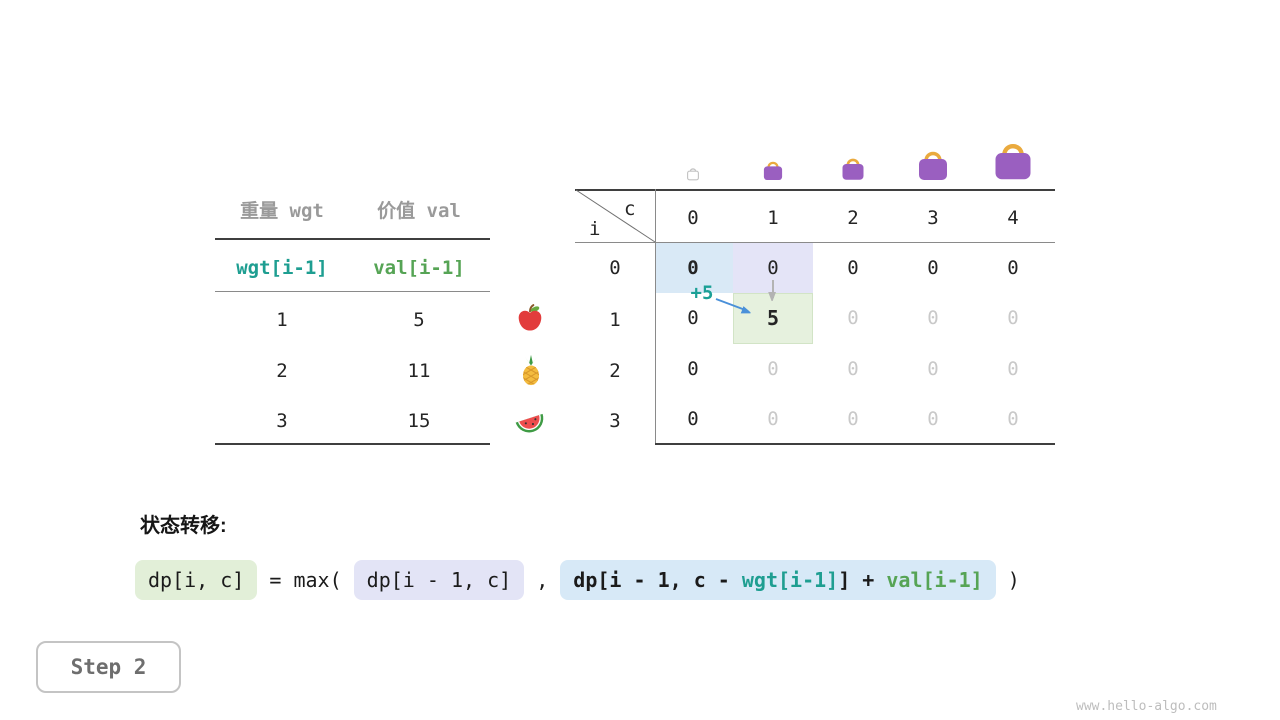 This screenshot has width=1280, height=720. Describe the element at coordinates (853, 419) in the screenshot. I see `dp-cell-3-2: 0` at that location.